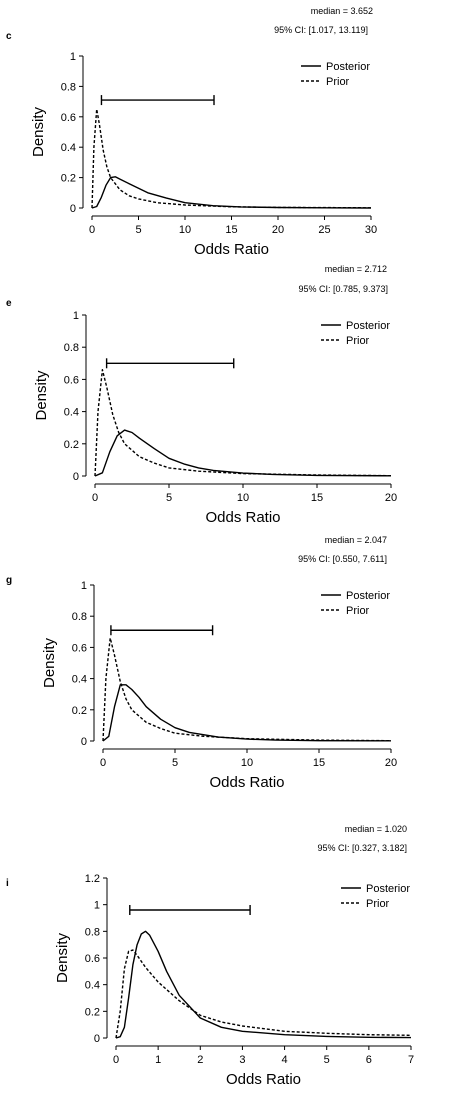 The width and height of the screenshot is (452, 1094). What do you see at coordinates (369, 1060) in the screenshot?
I see `x-tick-label: 6` at bounding box center [369, 1060].